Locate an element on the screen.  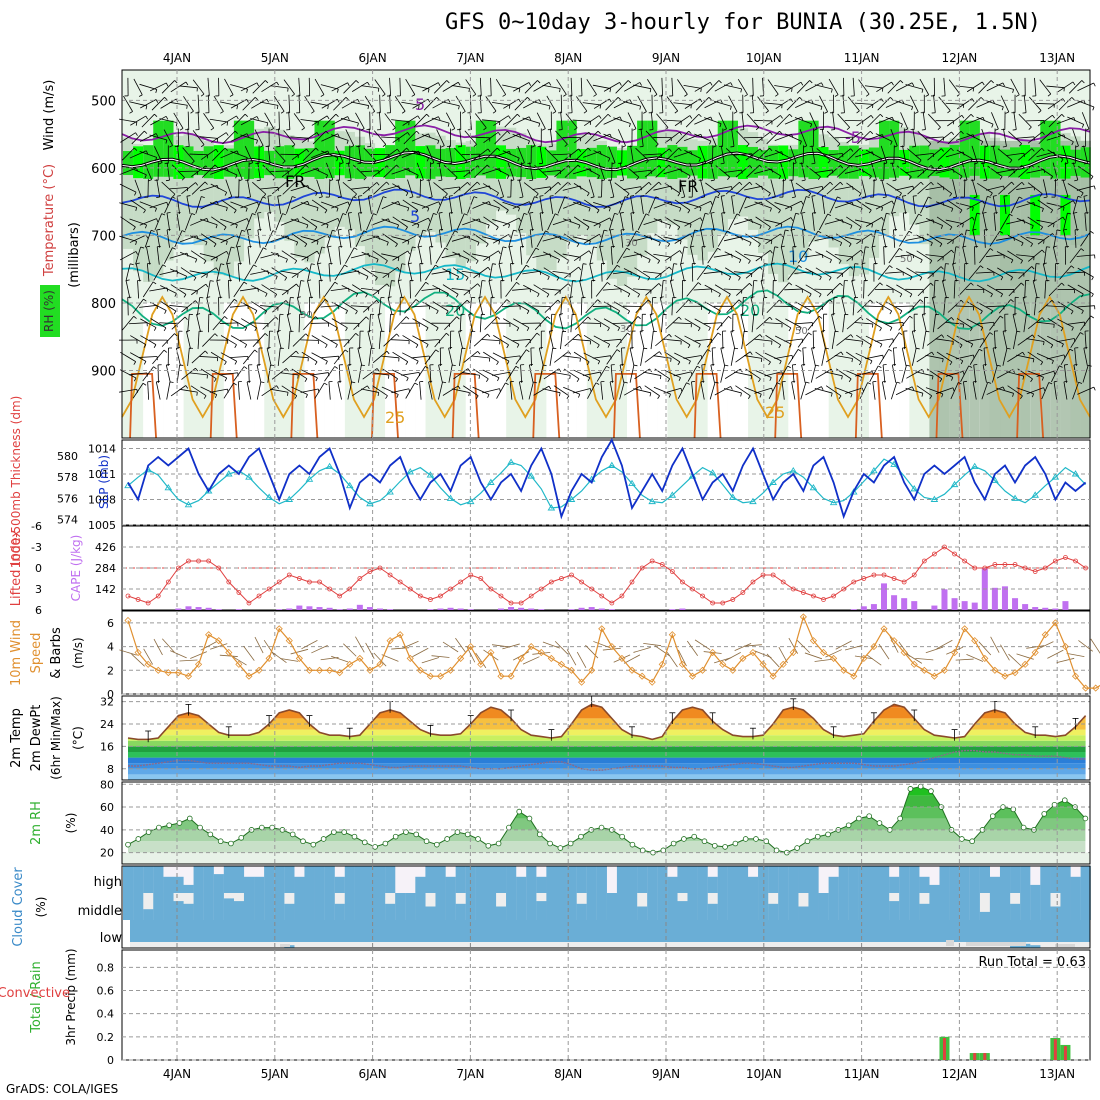
temp-band-group is located at coordinates (607, 742).